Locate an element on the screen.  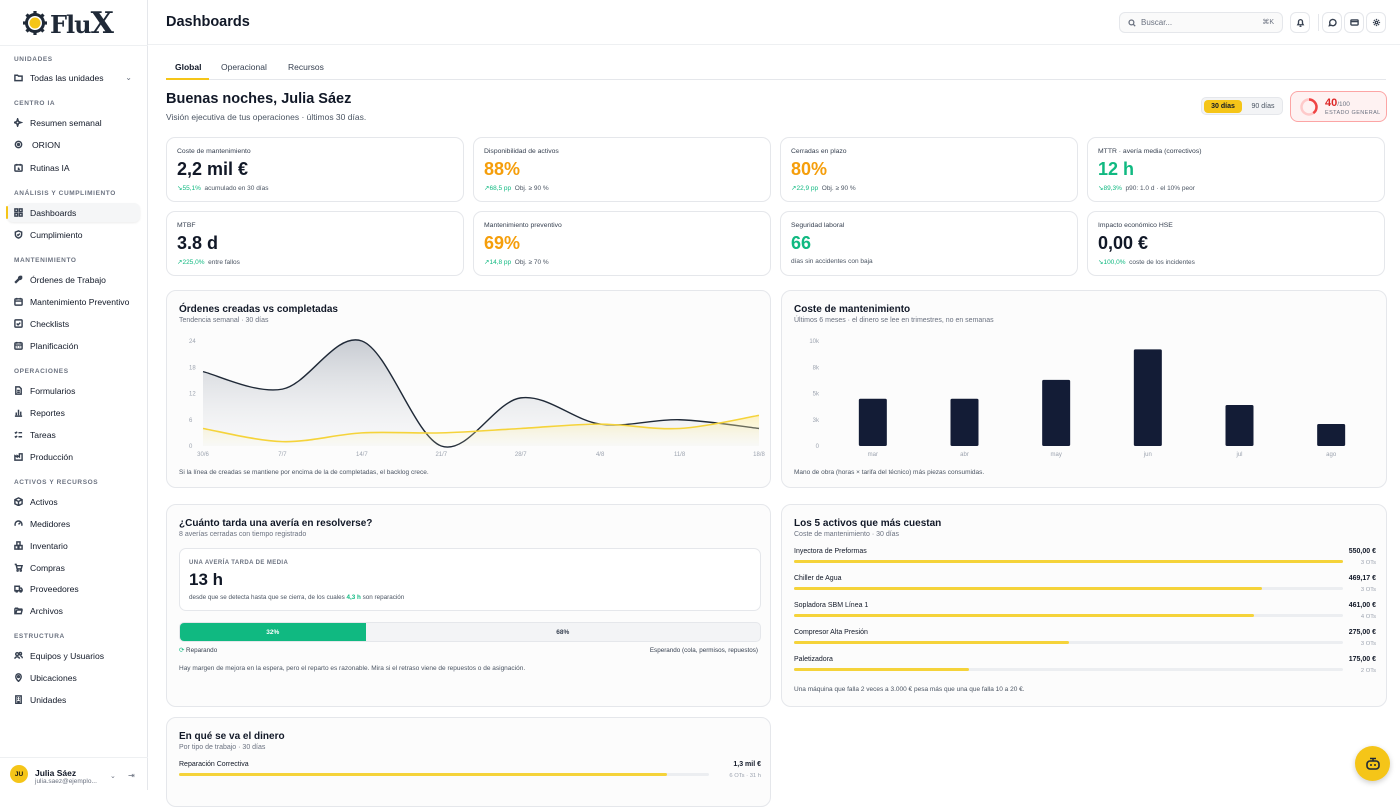
asset-cost: 275,00 € is located at coordinates (1362, 632).